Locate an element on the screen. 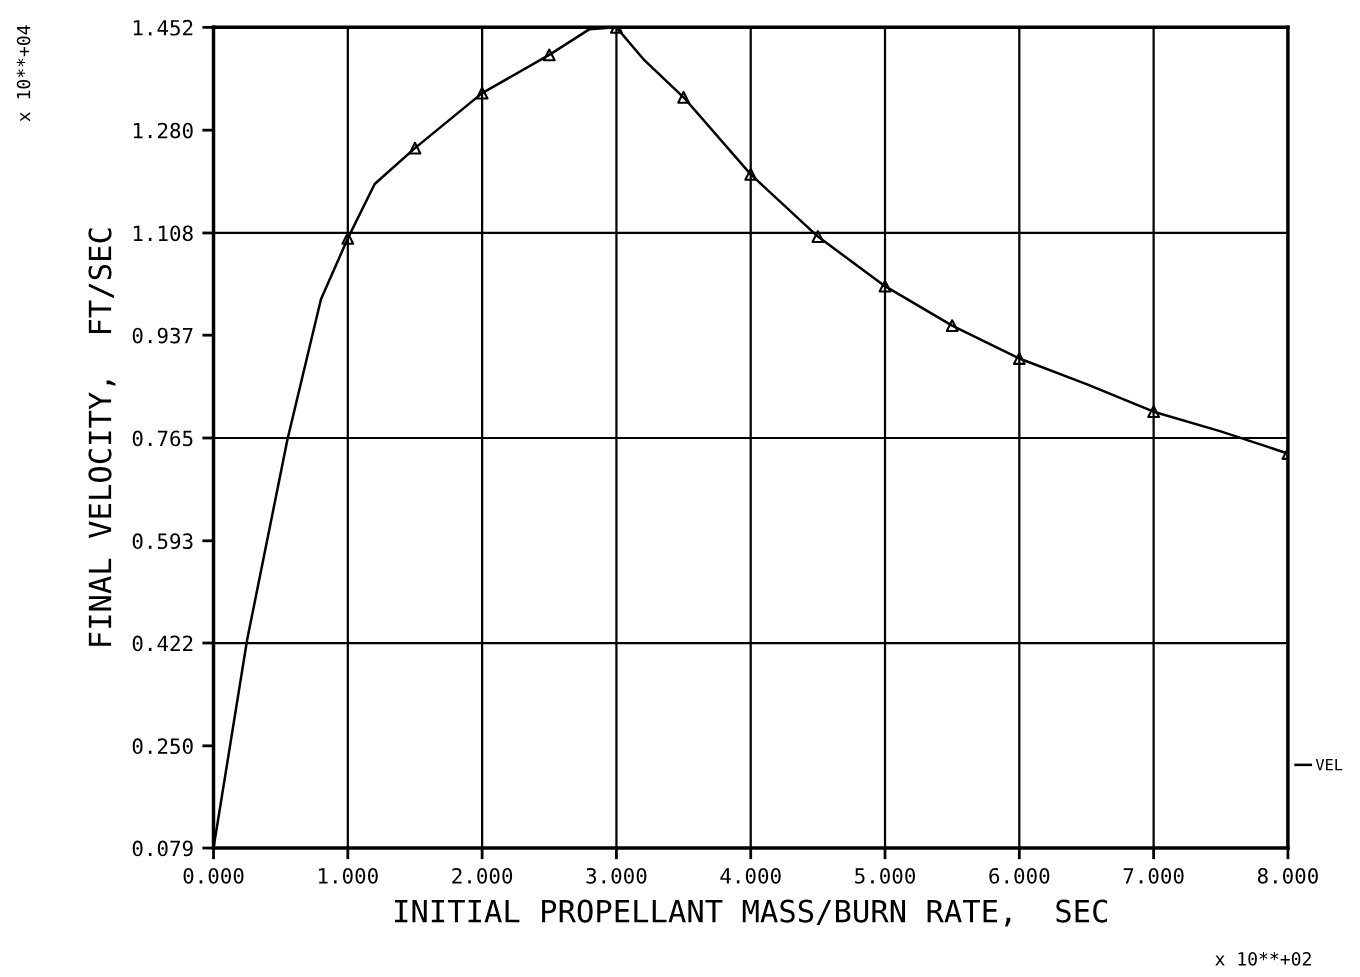 Image resolution: width=1360 pixels, height=977 pixels. y-tick-label: 0.593 is located at coordinates (162, 541).